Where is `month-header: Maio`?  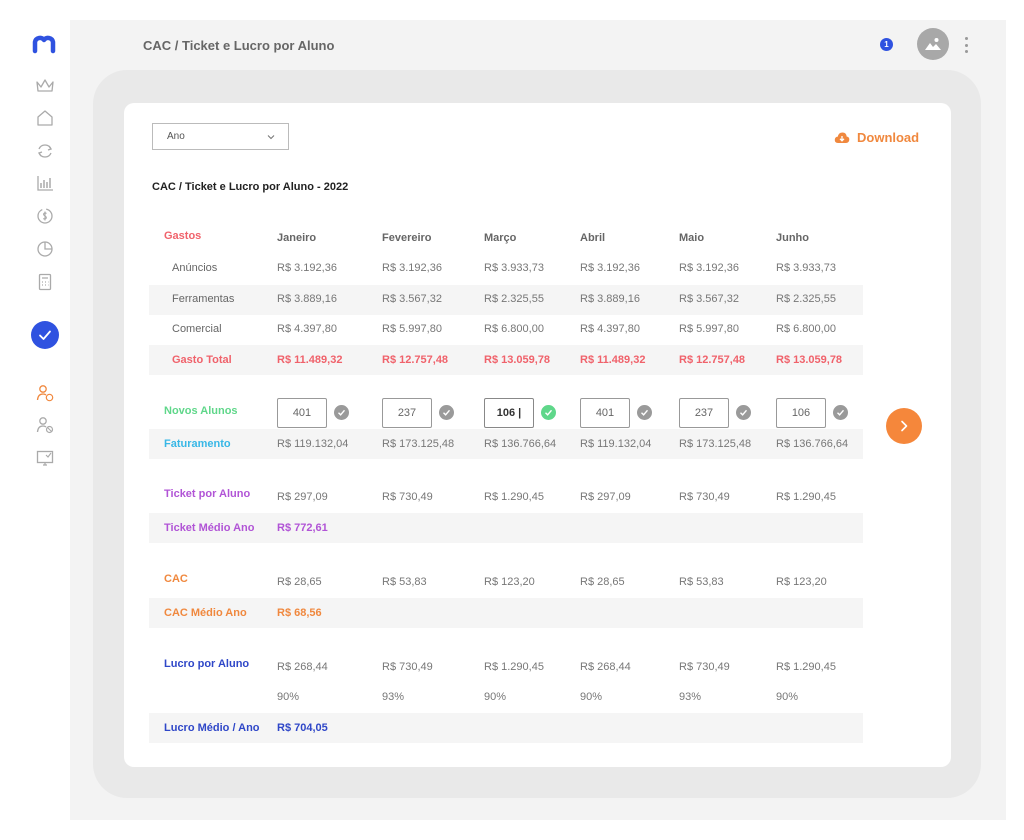
month-header: Maio is located at coordinates (692, 238).